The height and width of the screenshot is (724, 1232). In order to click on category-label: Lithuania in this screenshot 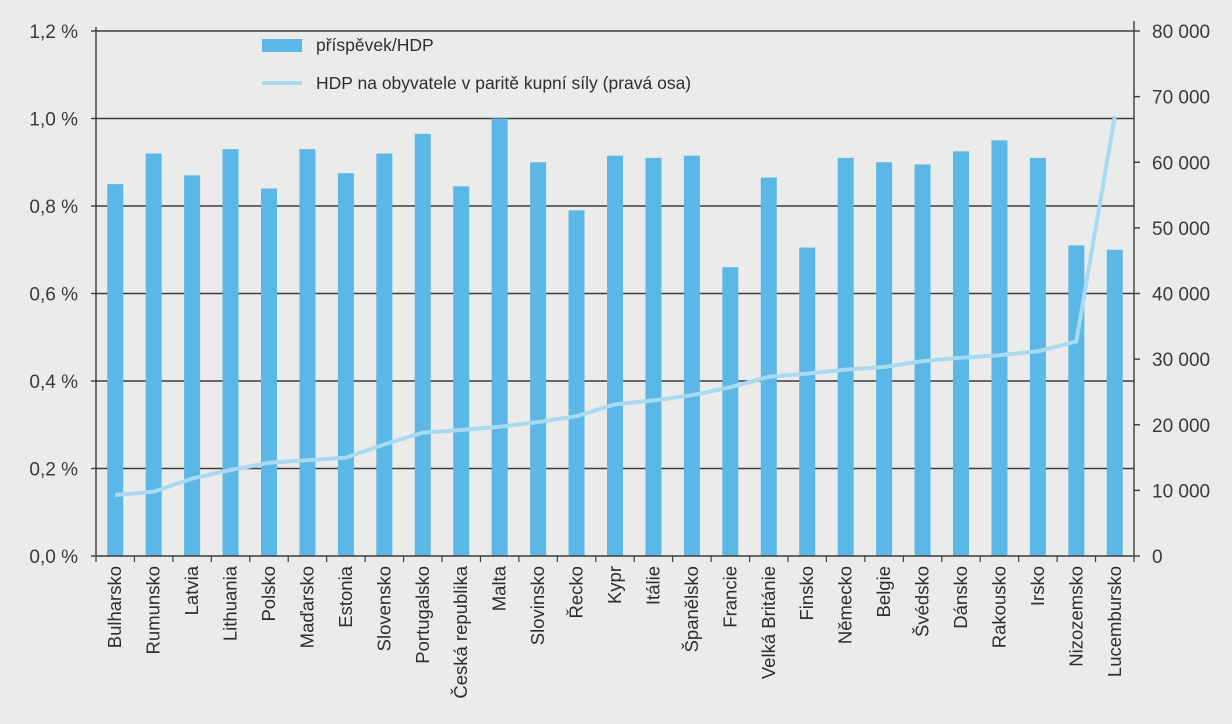, I will do `click(230, 603)`.